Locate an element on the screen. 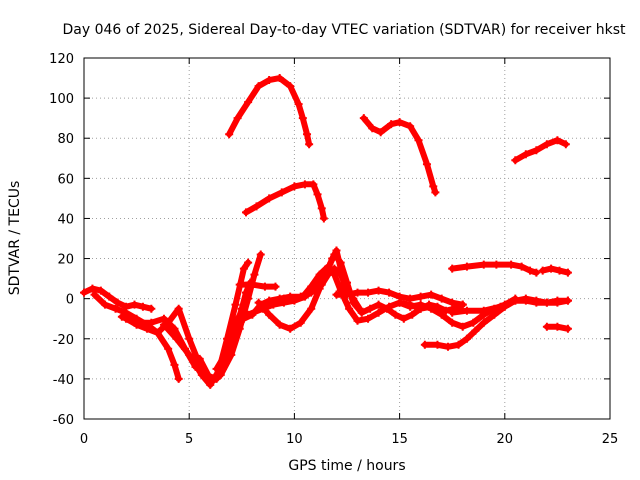 The height and width of the screenshot is (480, 640). series-arc7 is located at coordinates (118, 298).